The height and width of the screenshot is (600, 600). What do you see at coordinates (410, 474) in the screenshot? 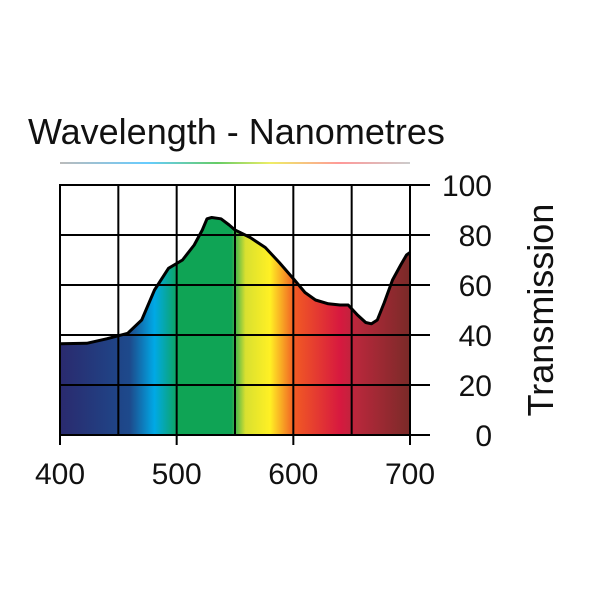
I see `x-tick-label: 700` at bounding box center [410, 474].